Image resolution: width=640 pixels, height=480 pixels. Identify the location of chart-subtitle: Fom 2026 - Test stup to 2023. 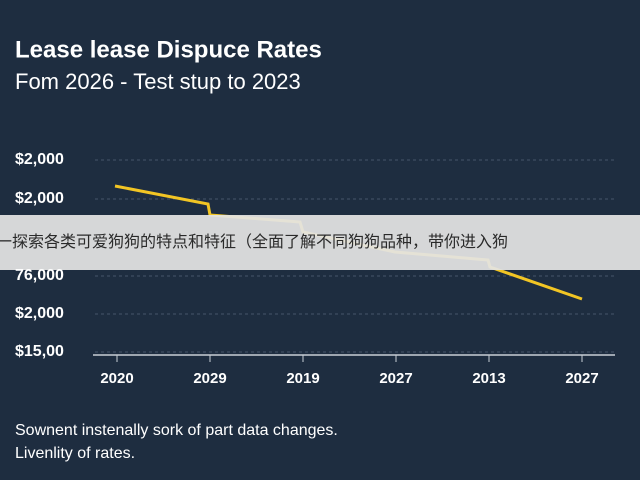
(158, 81).